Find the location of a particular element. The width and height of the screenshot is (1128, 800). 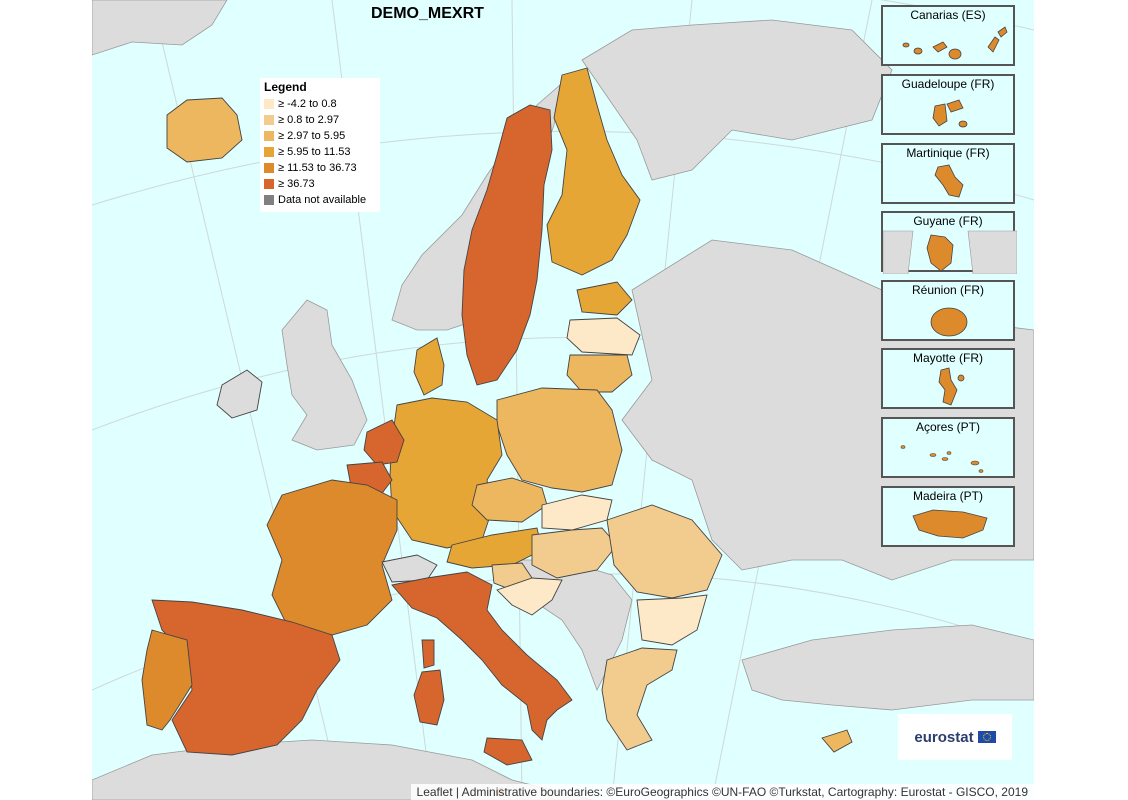

country-hungary is located at coordinates (574, 553).